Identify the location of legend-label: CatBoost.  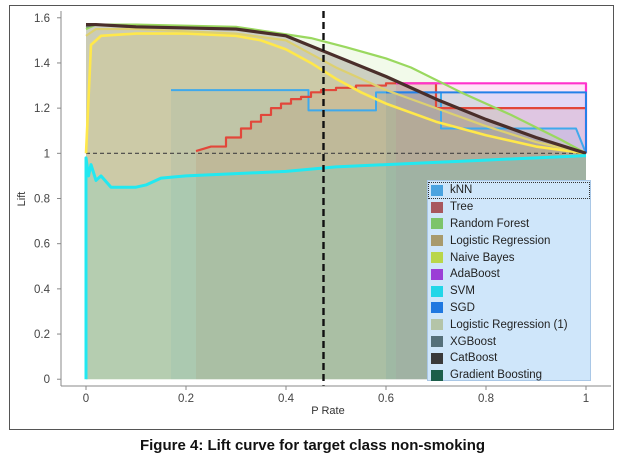
(474, 358).